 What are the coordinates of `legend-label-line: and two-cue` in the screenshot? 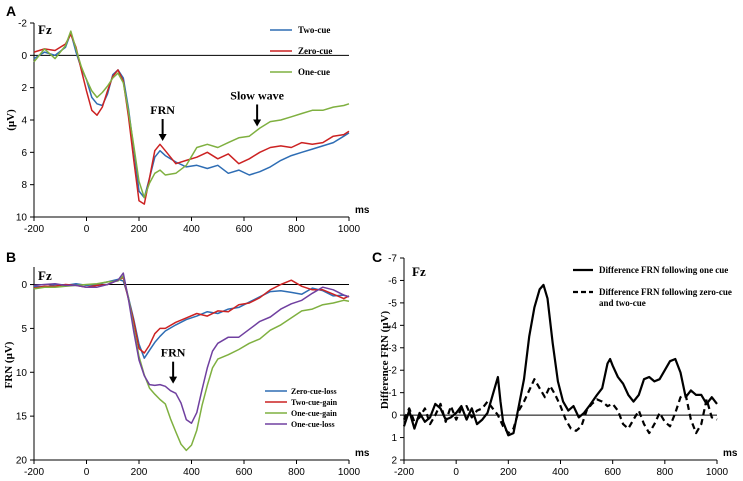 It's located at (622, 303).